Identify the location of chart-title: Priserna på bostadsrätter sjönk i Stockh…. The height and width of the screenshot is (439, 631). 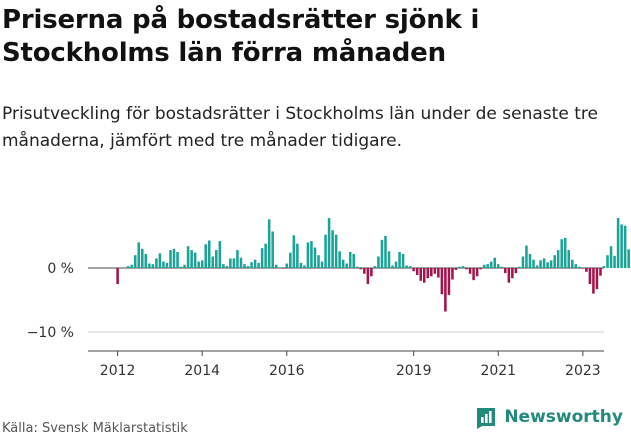
(241, 36).